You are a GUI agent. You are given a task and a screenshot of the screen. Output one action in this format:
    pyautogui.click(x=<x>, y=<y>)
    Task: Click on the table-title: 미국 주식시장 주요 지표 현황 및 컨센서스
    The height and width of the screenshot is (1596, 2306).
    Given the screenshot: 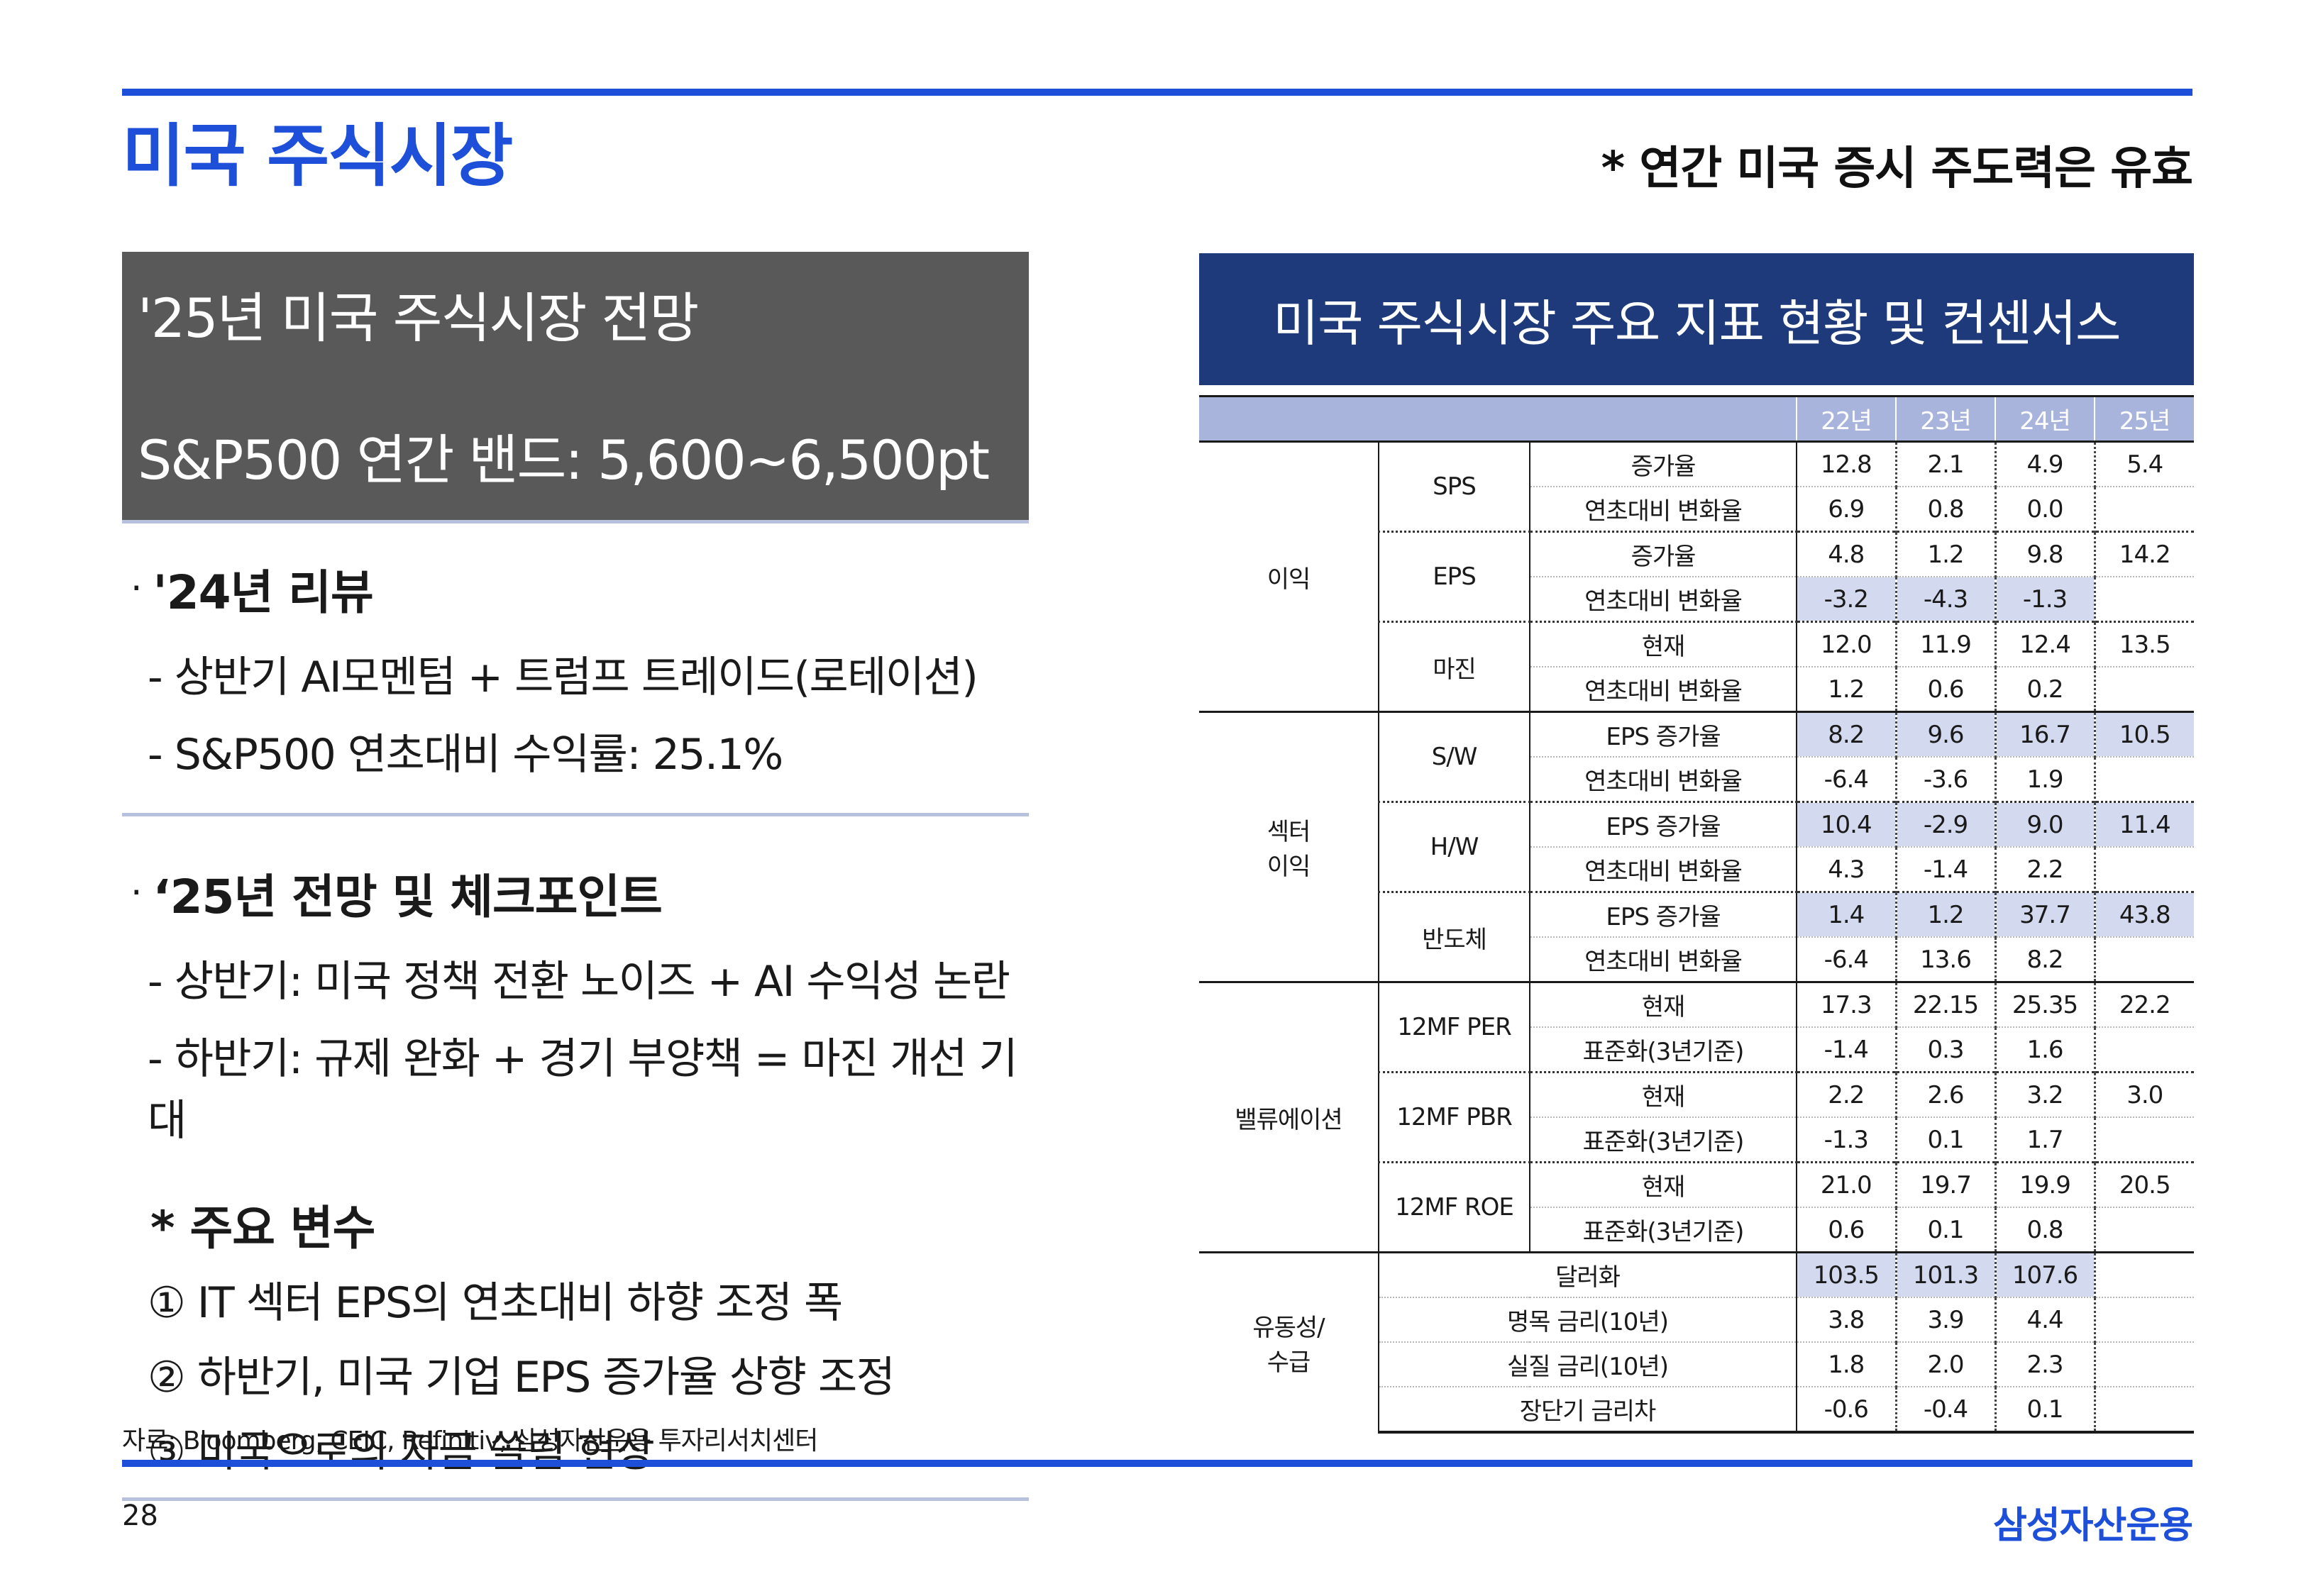 What is the action you would take?
    pyautogui.click(x=1696, y=319)
    